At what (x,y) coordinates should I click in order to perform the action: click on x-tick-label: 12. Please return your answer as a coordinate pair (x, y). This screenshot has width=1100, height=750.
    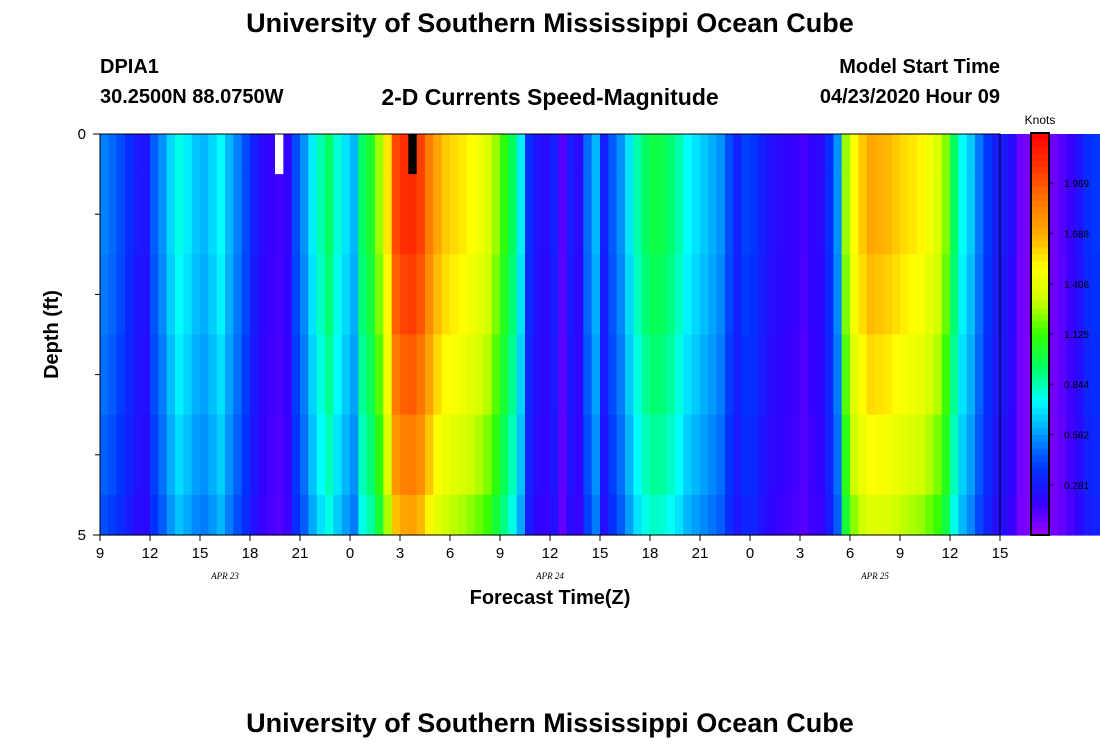
    Looking at the image, I should click on (150, 553).